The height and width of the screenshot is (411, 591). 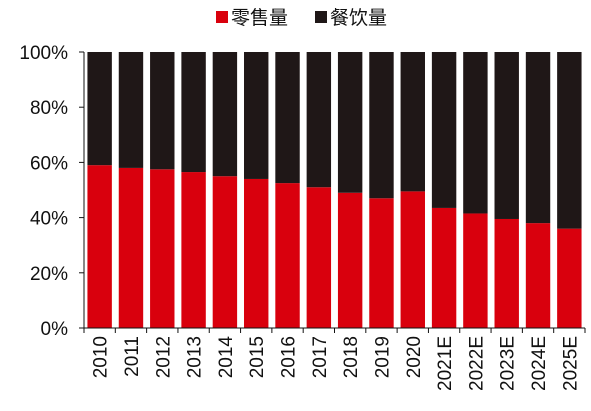 What do you see at coordinates (49, 163) in the screenshot?
I see `y-tick-label: 60%` at bounding box center [49, 163].